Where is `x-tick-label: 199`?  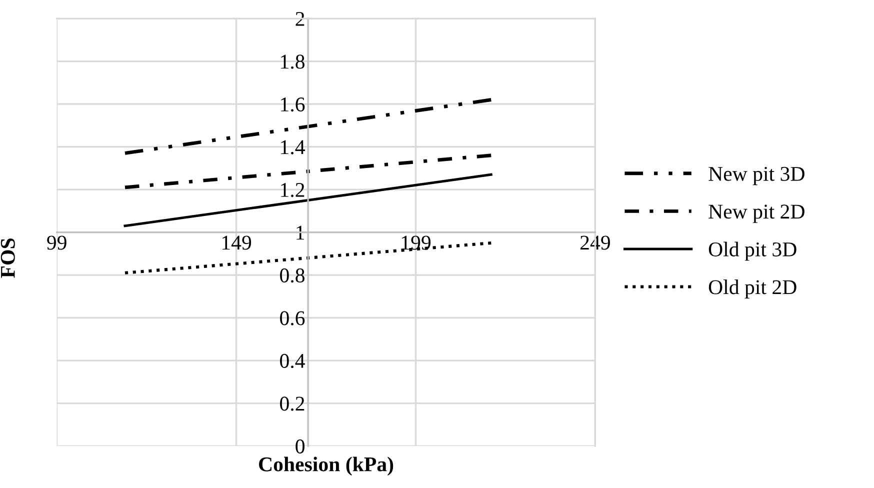
x-tick-label: 199 is located at coordinates (416, 243).